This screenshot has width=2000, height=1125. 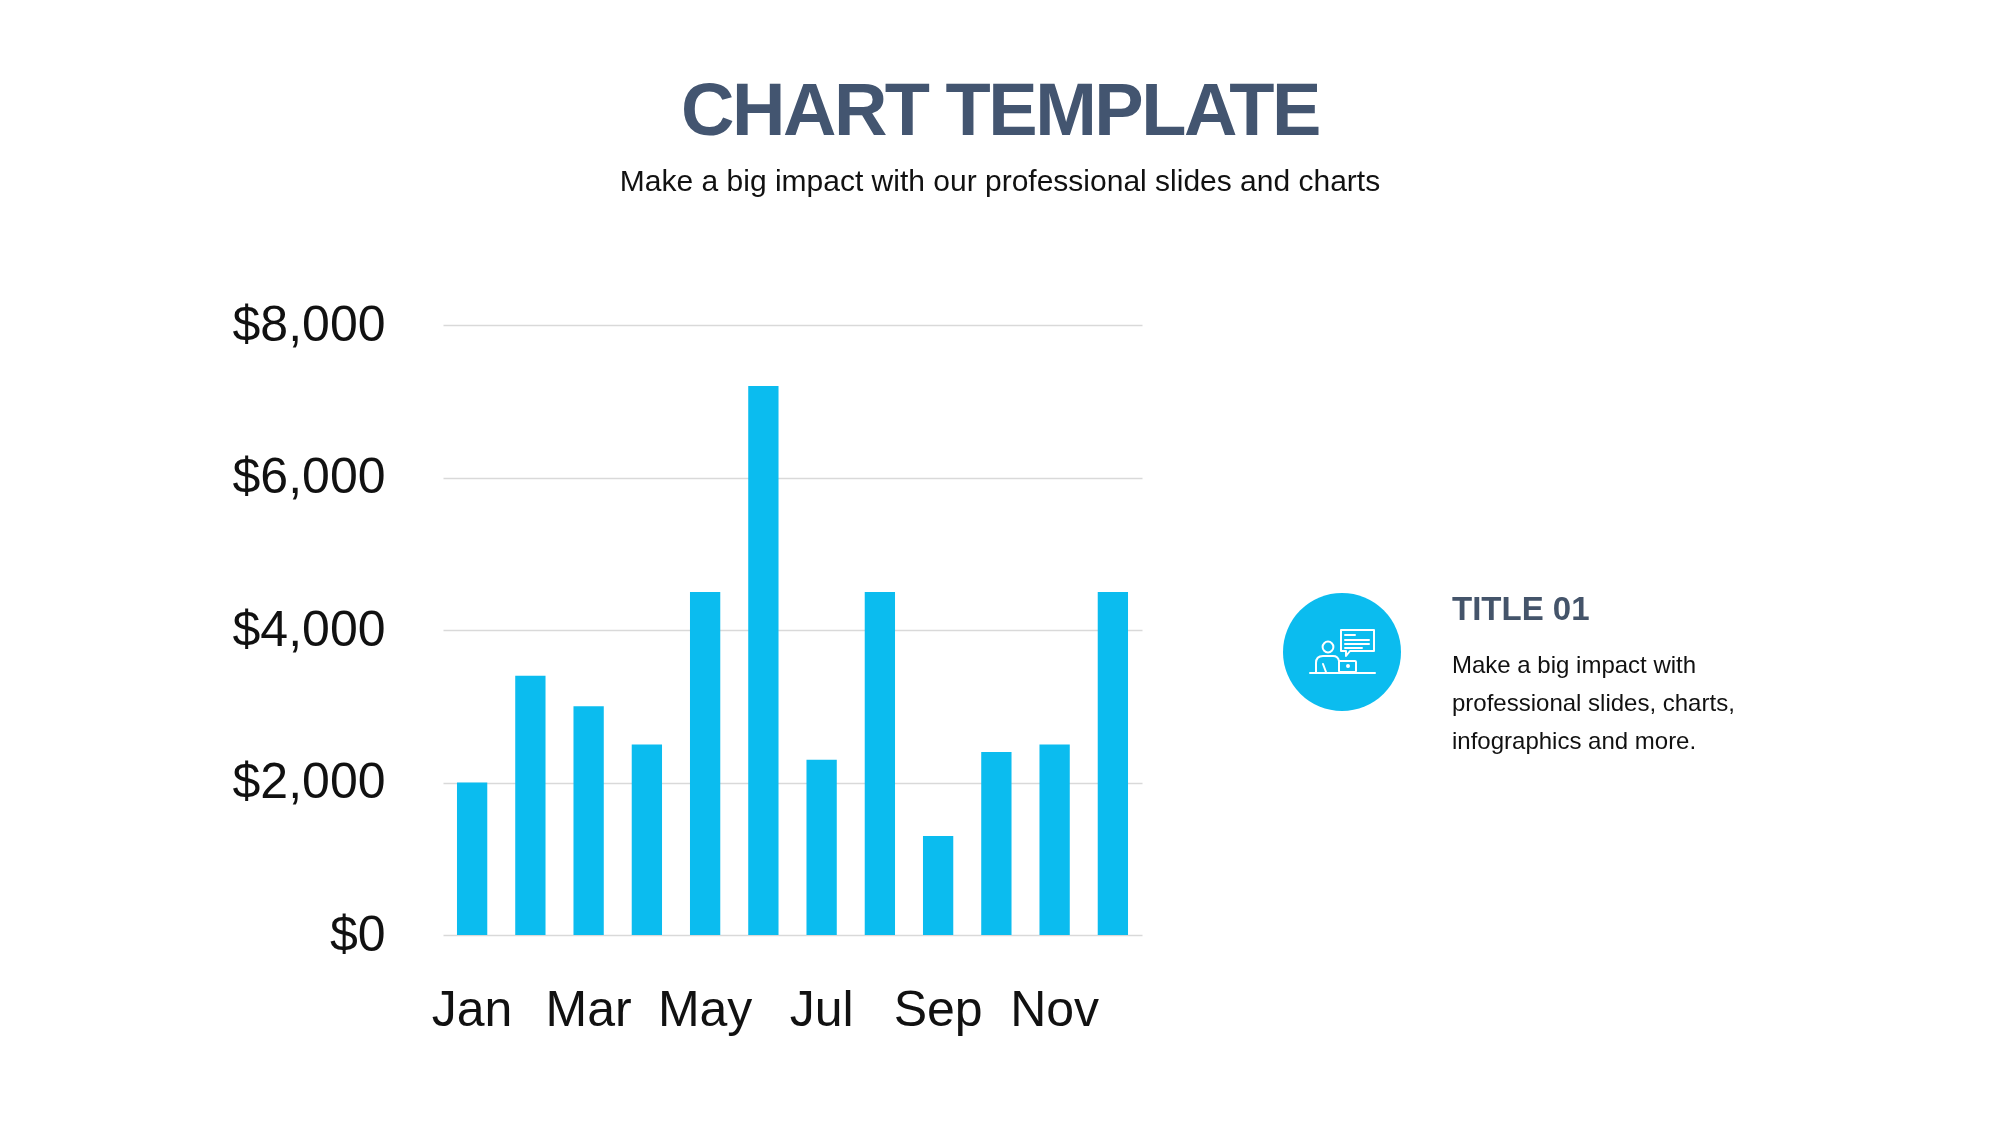 What do you see at coordinates (1055, 1008) in the screenshot?
I see `x-tick-label: Nov` at bounding box center [1055, 1008].